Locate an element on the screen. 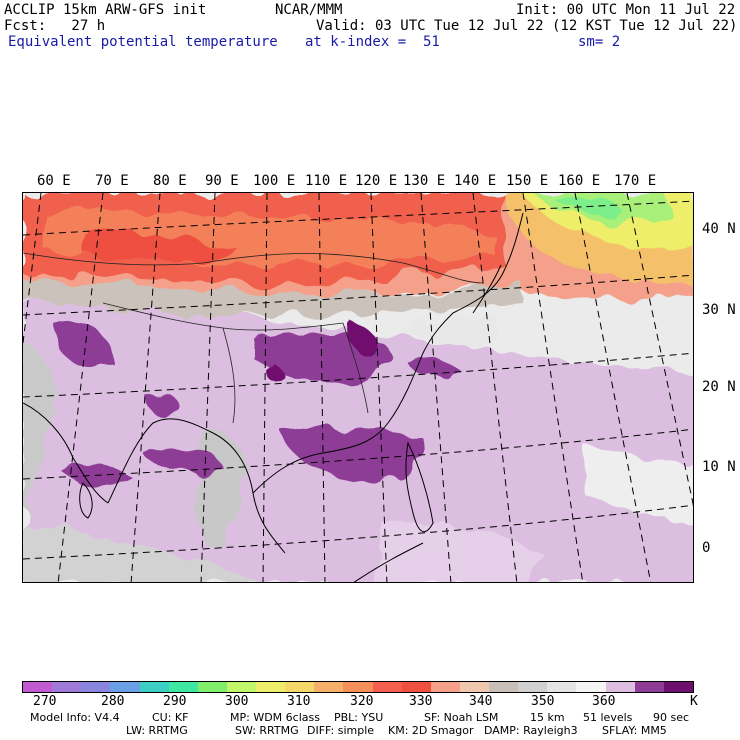 The height and width of the screenshot is (740, 740). lat-label: 30 N is located at coordinates (719, 310).